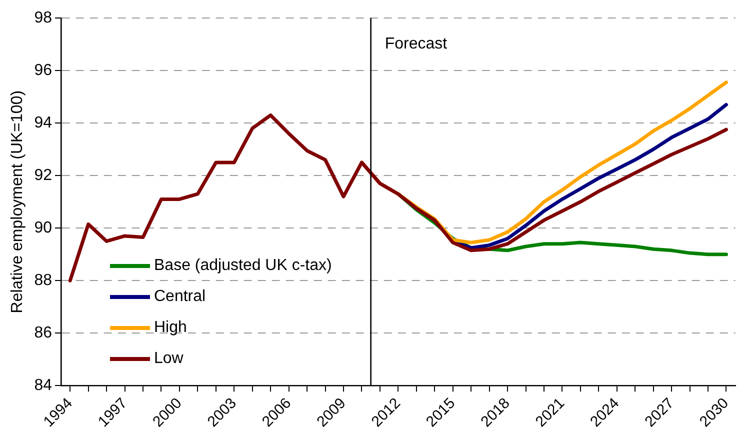 The width and height of the screenshot is (742, 434). What do you see at coordinates (43, 70) in the screenshot?
I see `y-tick-label: 96` at bounding box center [43, 70].